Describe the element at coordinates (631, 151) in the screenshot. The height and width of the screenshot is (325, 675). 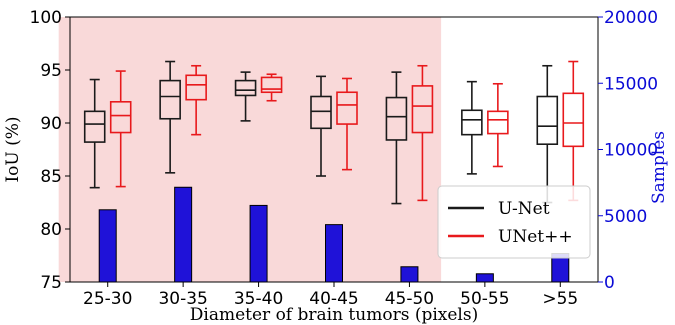
I see `right-tick-label: 10000` at that location.